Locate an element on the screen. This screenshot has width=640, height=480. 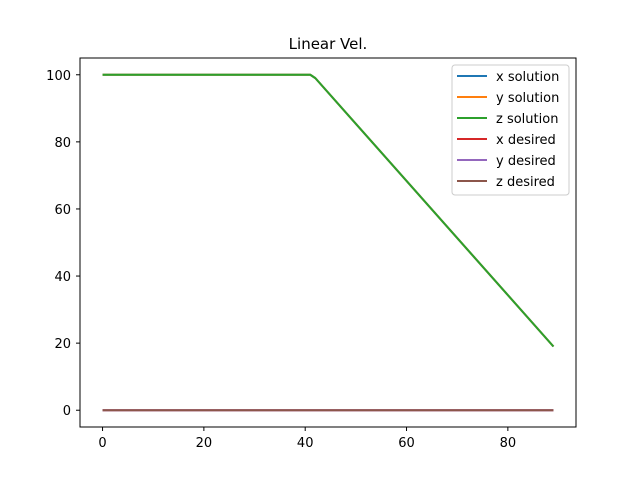
legend-item-x-solution: x solution is located at coordinates (508, 77).